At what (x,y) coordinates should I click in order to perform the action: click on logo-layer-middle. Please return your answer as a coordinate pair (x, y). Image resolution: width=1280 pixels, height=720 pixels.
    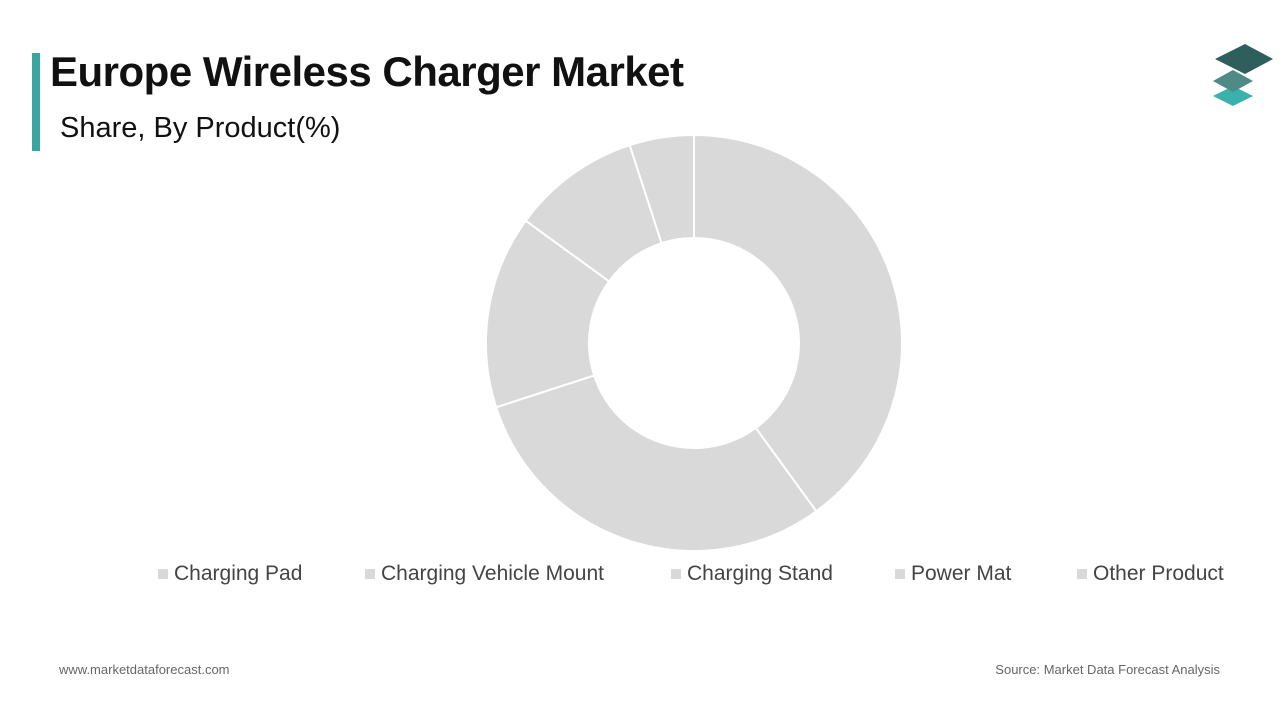
    Looking at the image, I should click on (1233, 81).